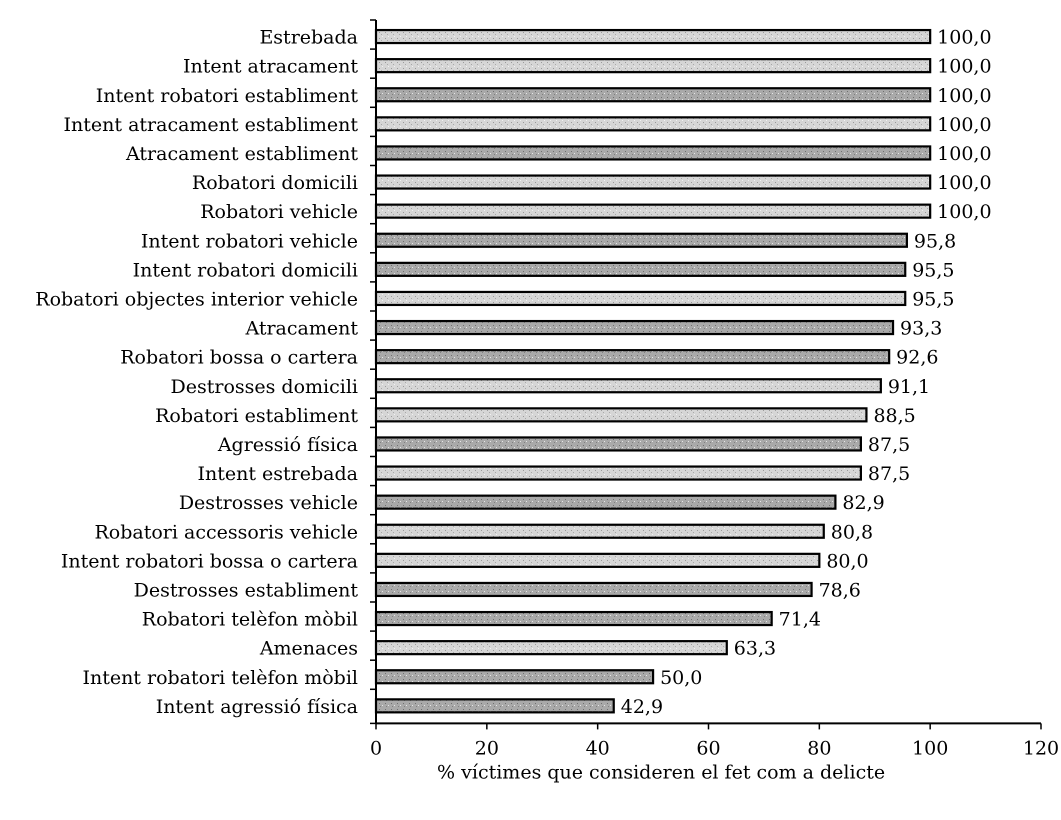 The image size is (1061, 820). I want to click on data-label: 91,1, so click(909, 387).